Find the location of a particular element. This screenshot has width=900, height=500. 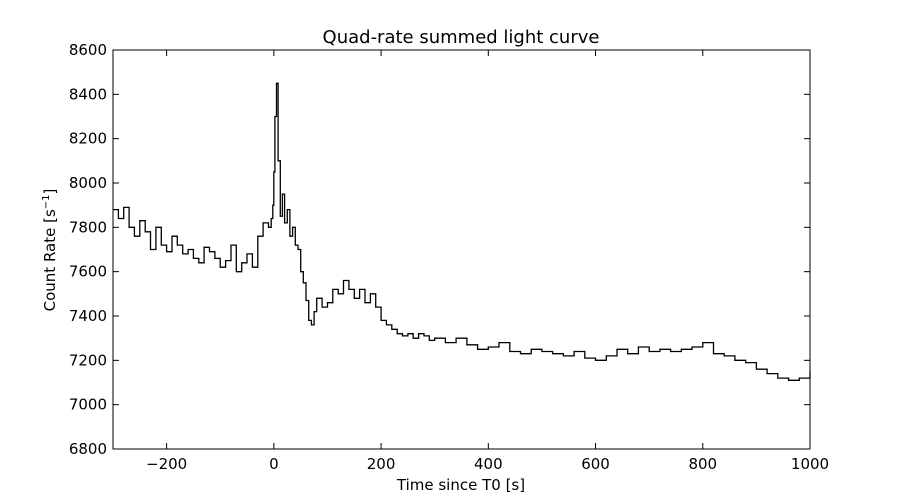

y-axis-label-main: Count Rate [s is located at coordinates (50, 260).